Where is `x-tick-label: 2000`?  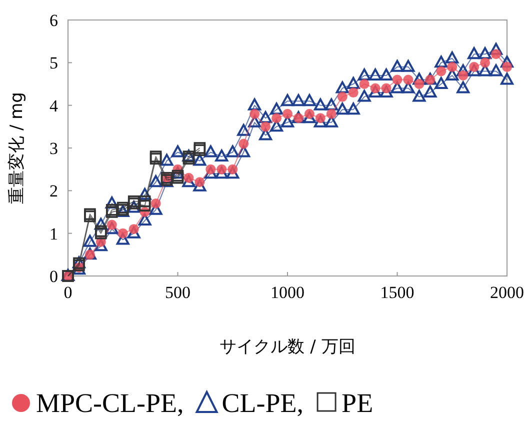
x-tick-label: 2000 is located at coordinates (507, 292).